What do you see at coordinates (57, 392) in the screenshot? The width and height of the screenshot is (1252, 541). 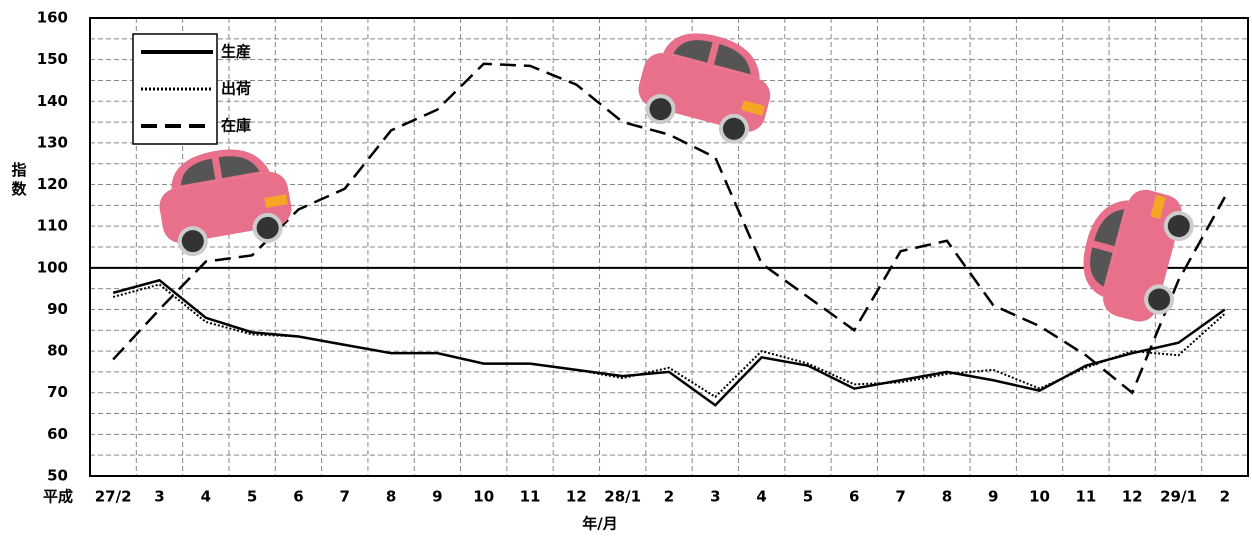 I see `y-tick-label: 70` at bounding box center [57, 392].